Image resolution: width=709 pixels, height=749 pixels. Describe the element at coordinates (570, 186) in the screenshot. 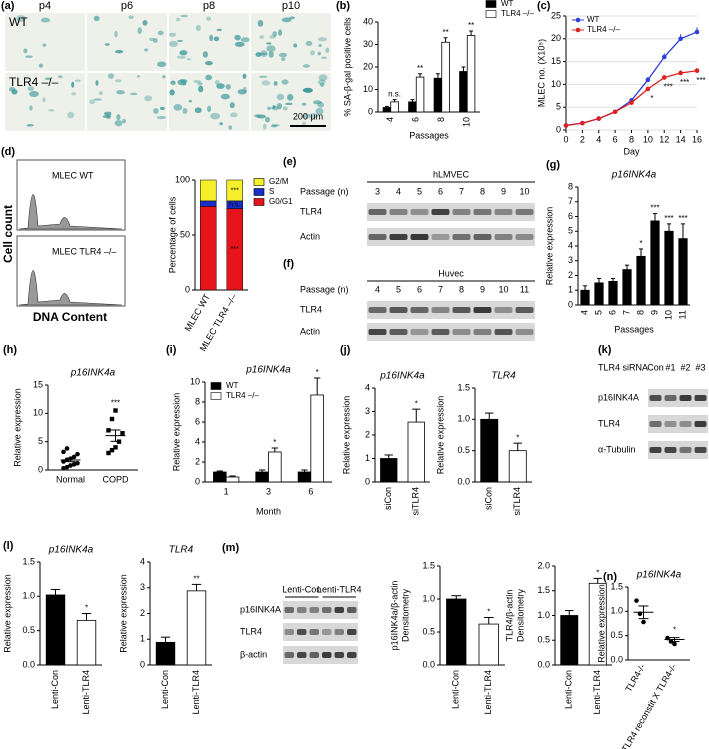

I see `y-tick-label: 8` at that location.